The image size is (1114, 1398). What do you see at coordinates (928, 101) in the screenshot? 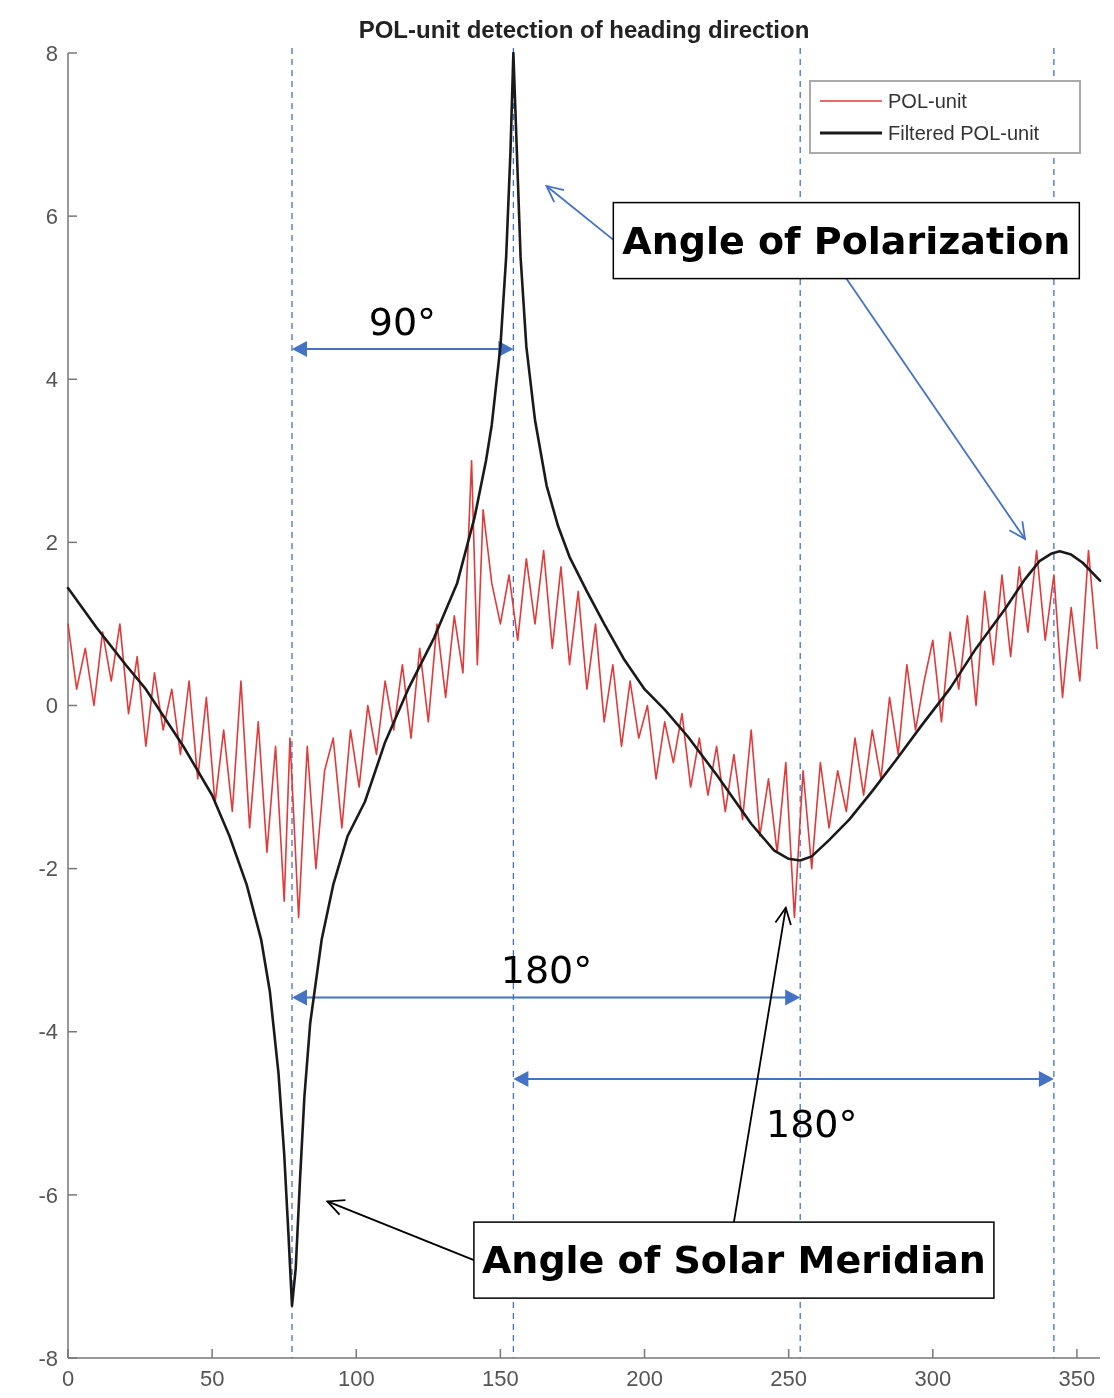
I see `legend-label: POL-unit` at bounding box center [928, 101].